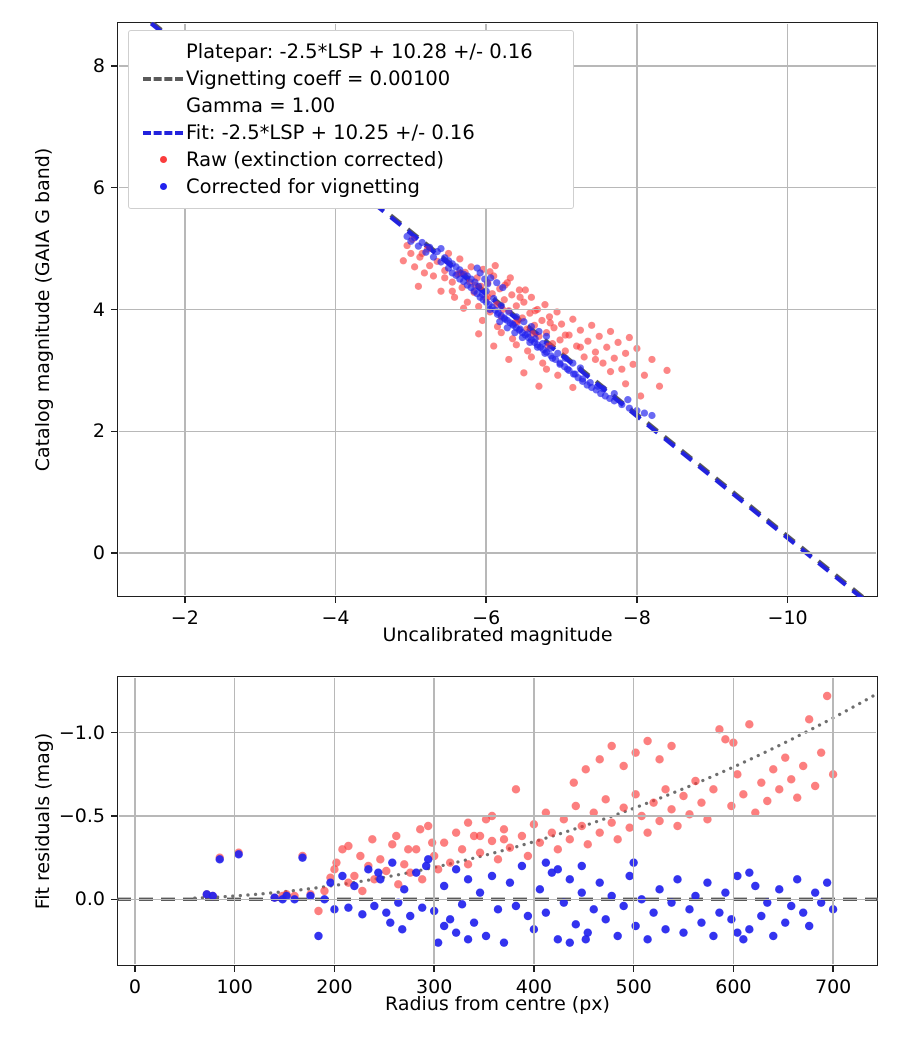  I want to click on legend-item-raw: Raw (extinction corrected), so click(351, 159).